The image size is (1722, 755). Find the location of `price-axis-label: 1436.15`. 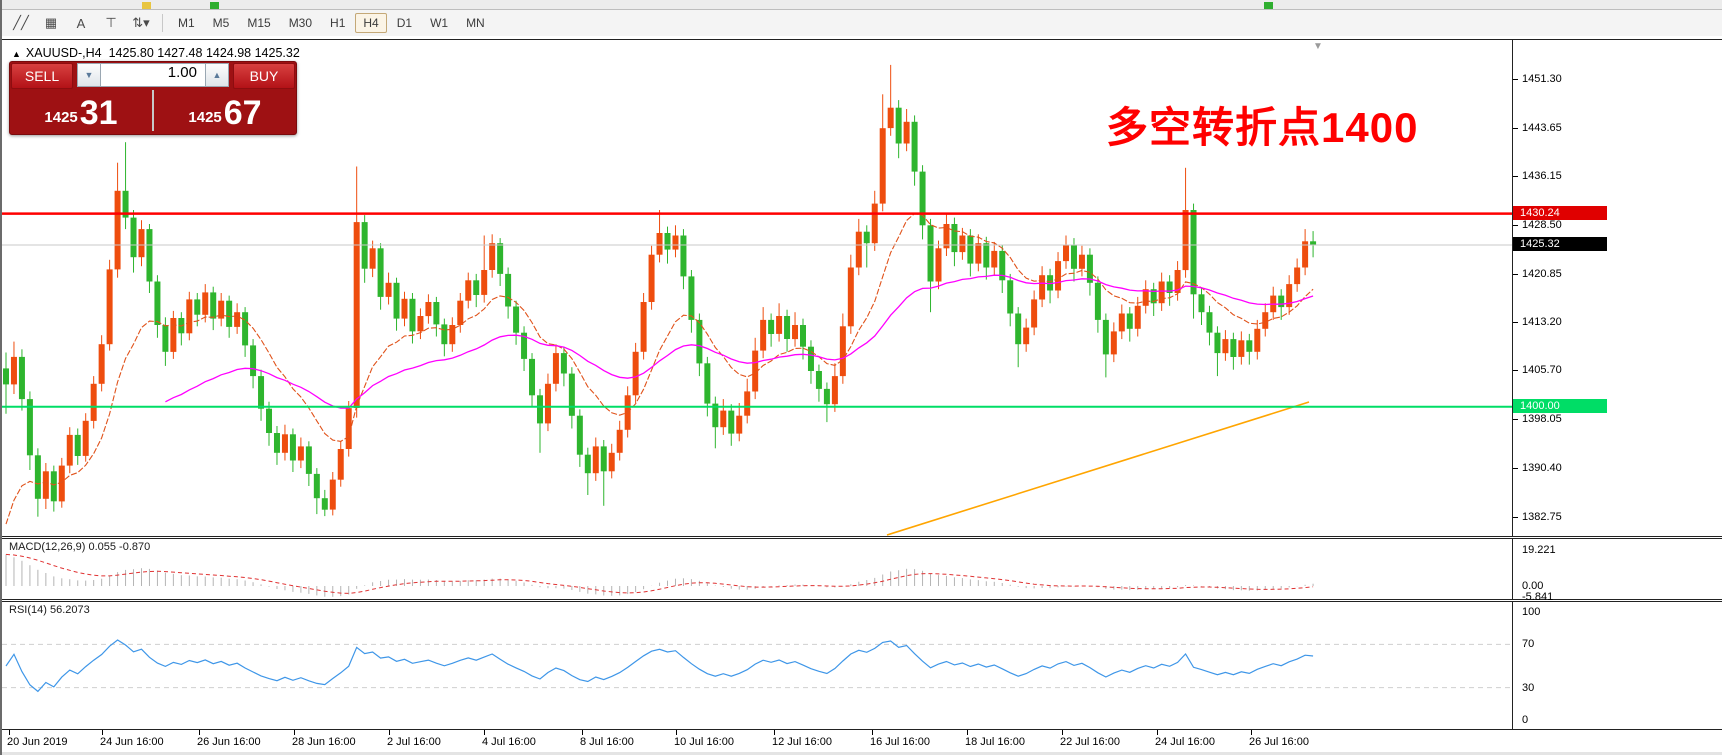

price-axis-label: 1436.15 is located at coordinates (1542, 176).